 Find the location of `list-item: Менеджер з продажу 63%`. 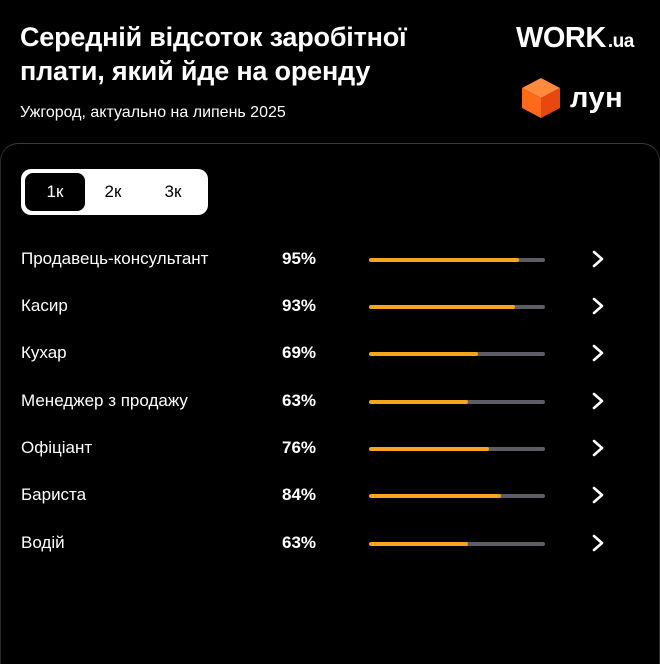

list-item: Менеджер з продажу 63% is located at coordinates (330, 401).